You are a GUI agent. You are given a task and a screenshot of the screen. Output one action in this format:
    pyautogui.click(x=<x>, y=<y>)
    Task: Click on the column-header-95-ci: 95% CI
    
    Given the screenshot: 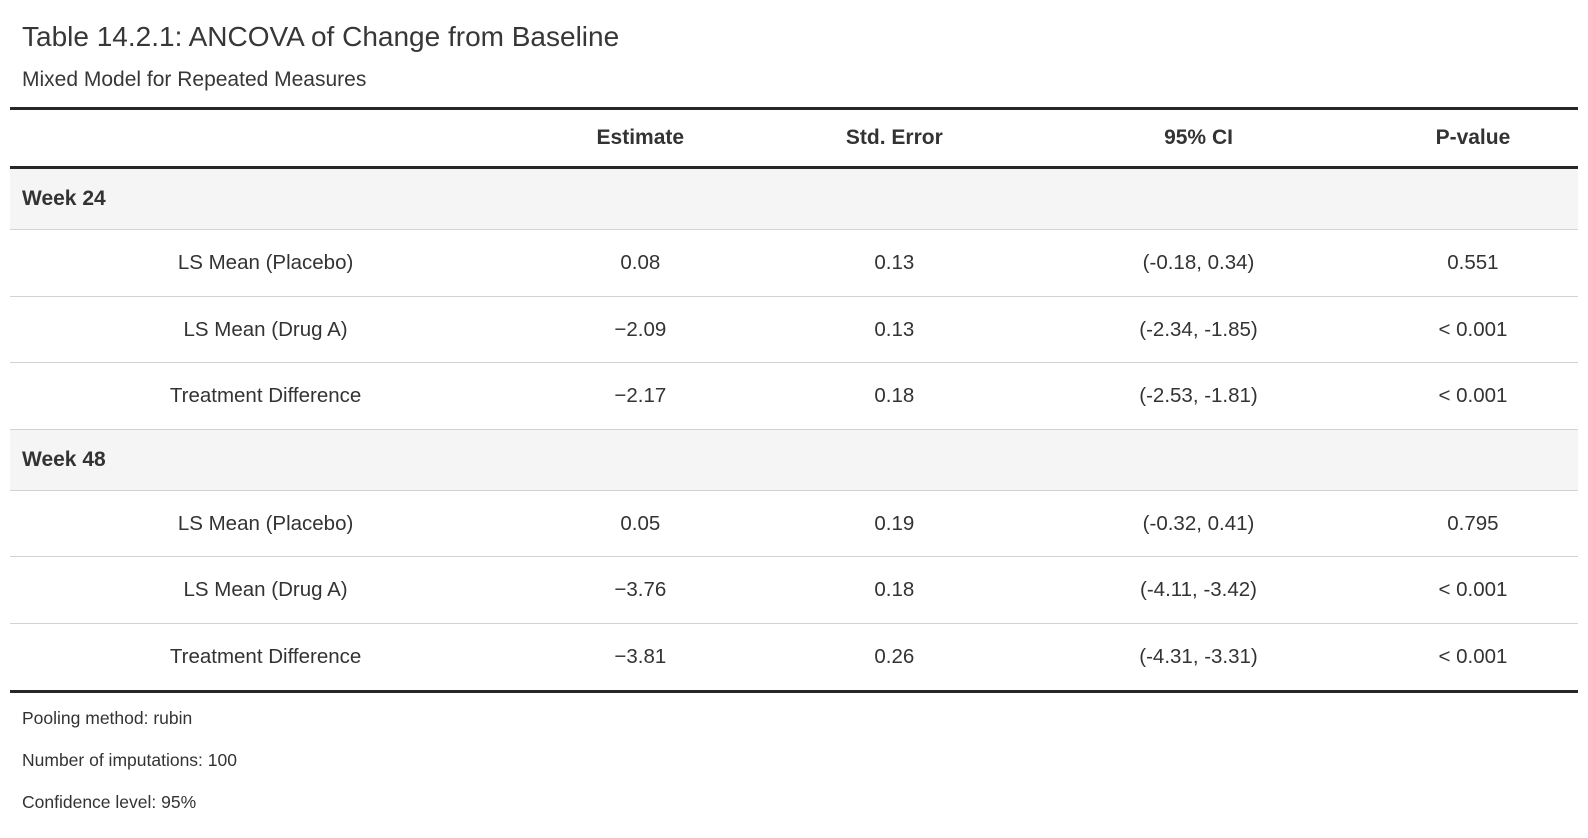 What is the action you would take?
    pyautogui.click(x=1198, y=138)
    